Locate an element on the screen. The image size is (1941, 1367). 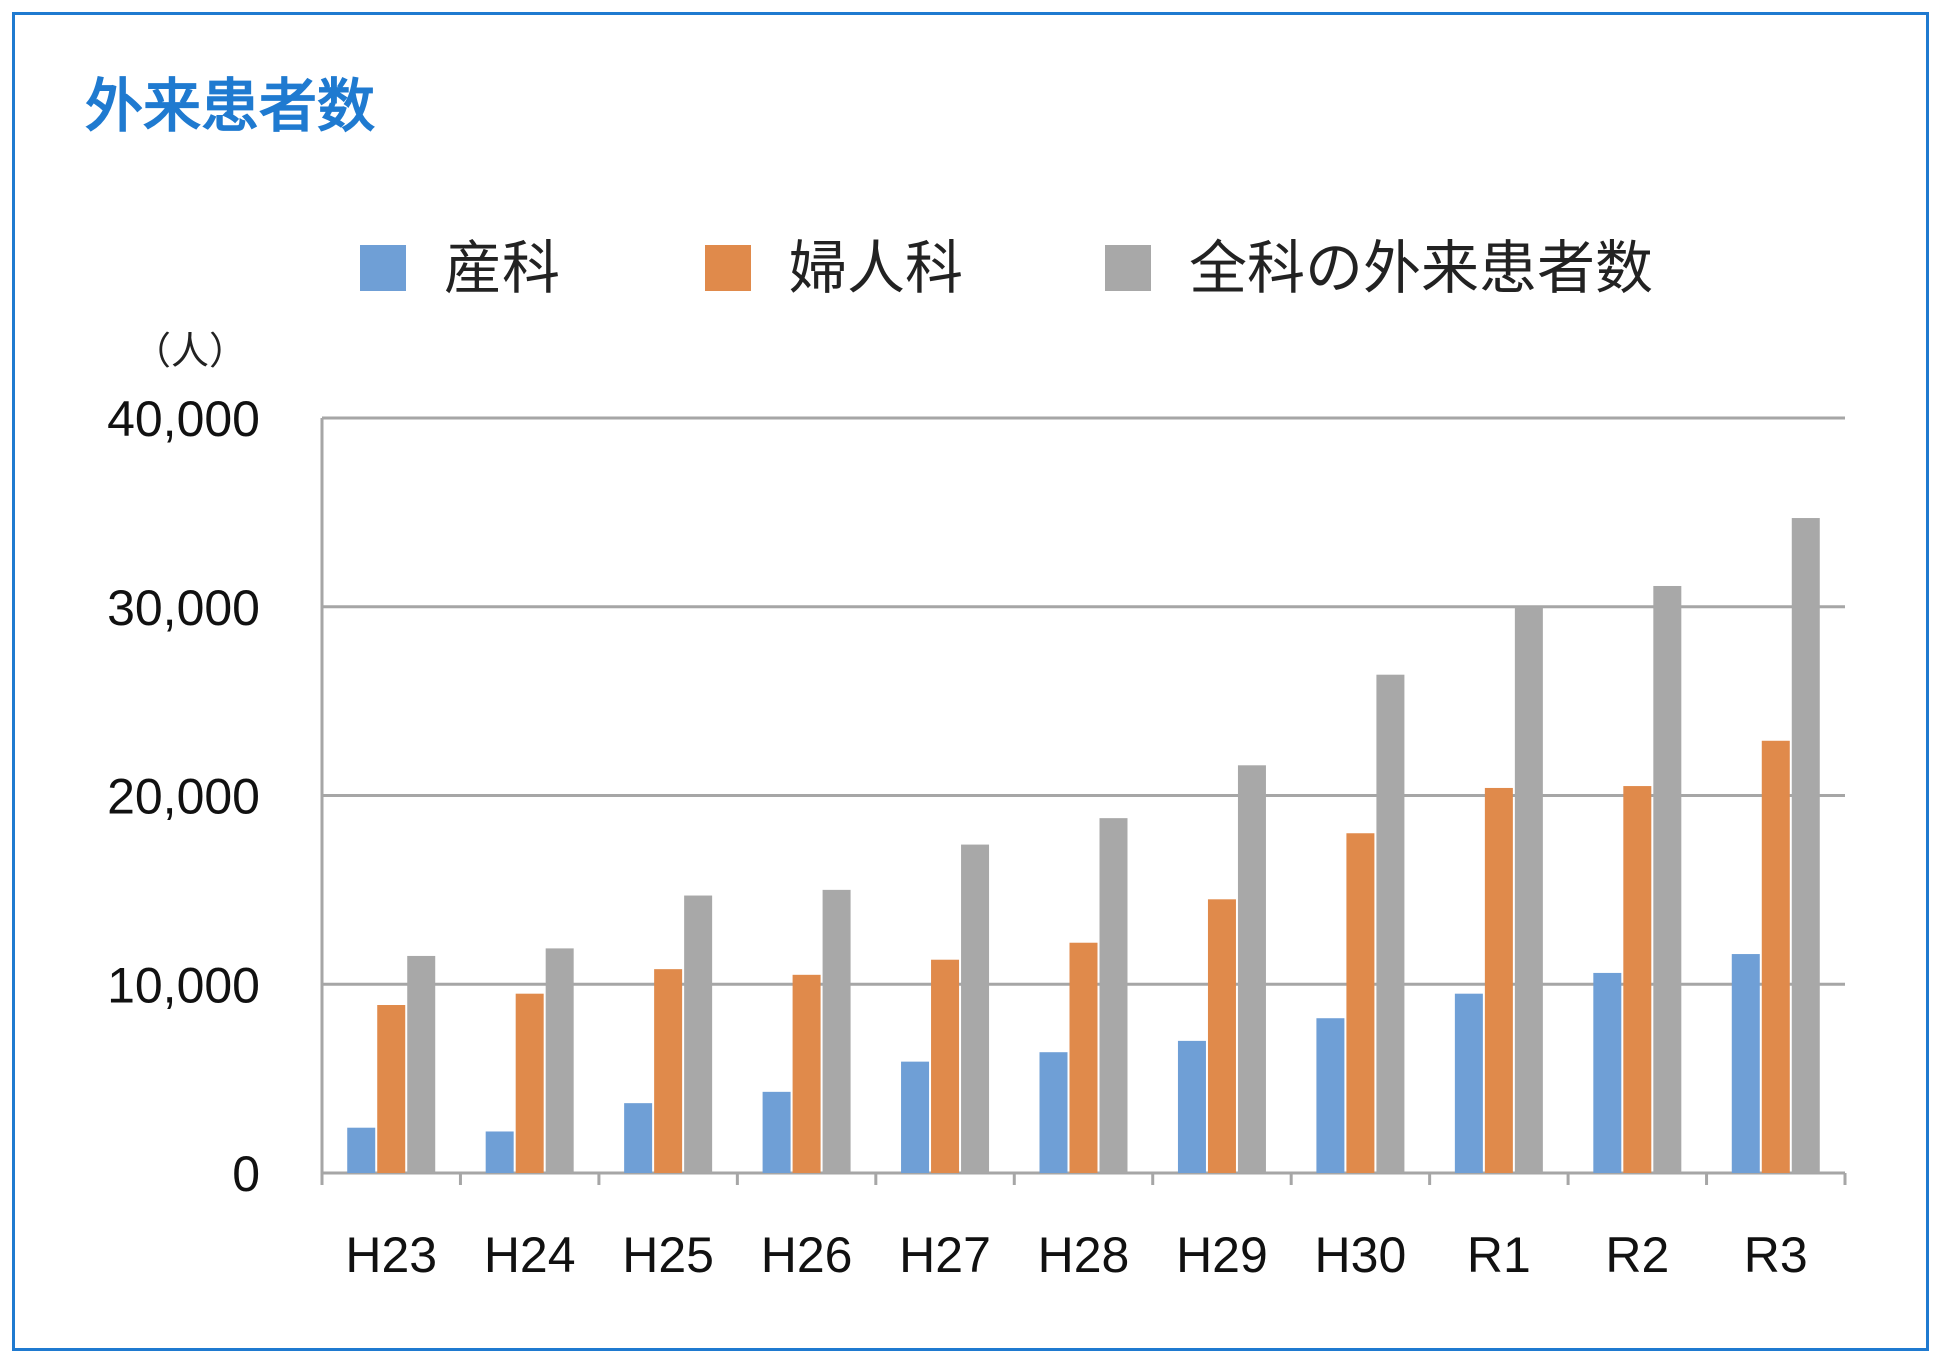
legend-swatch-gynecology is located at coordinates (728, 268).